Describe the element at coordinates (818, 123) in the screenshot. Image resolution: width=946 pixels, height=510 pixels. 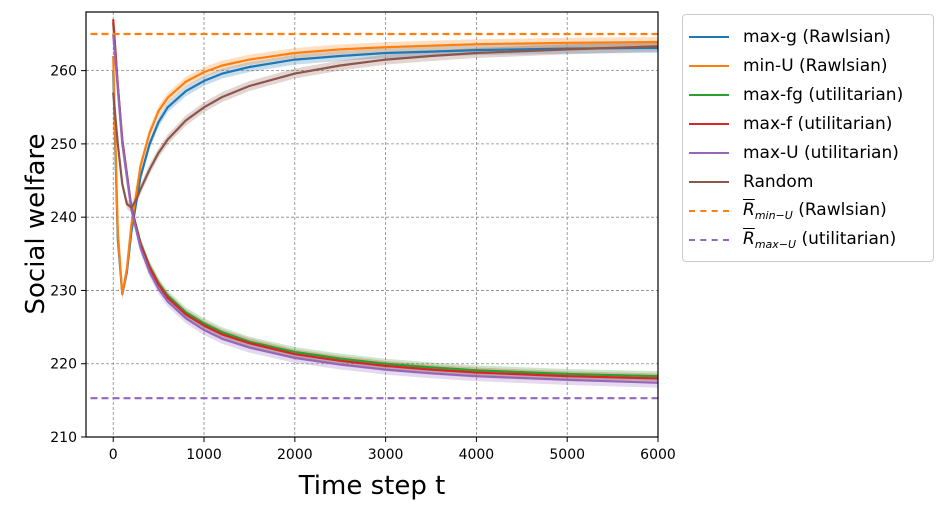
I see `legend-label: max-f (utilitarian)` at that location.